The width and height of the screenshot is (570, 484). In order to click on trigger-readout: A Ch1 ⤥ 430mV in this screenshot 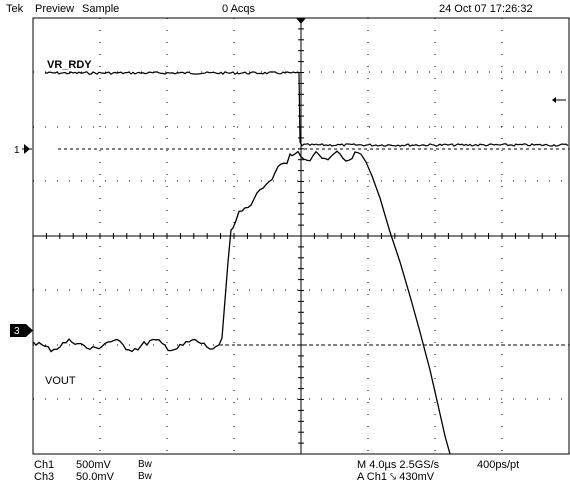, I will do `click(396, 477)`.